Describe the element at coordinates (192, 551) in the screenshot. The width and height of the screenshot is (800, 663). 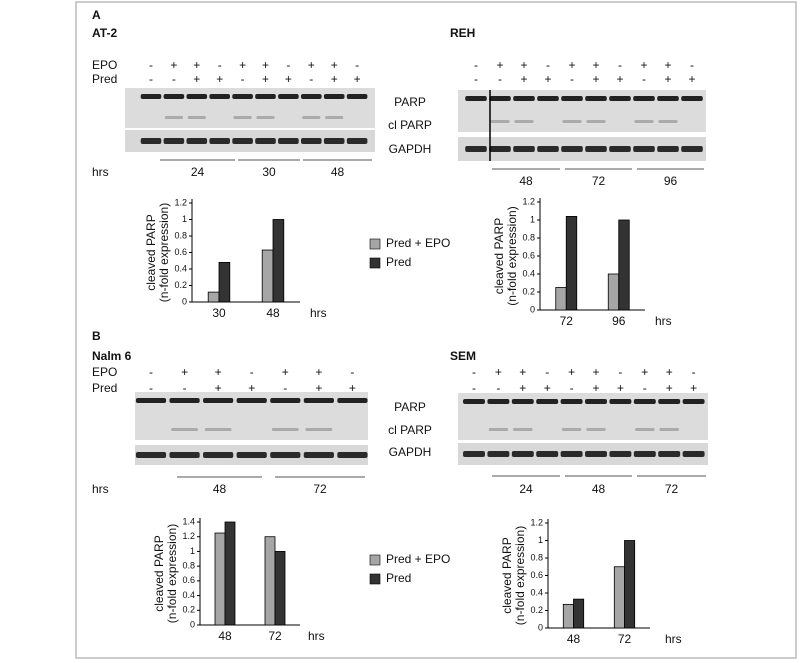
I see `y-tick-label: 1` at that location.